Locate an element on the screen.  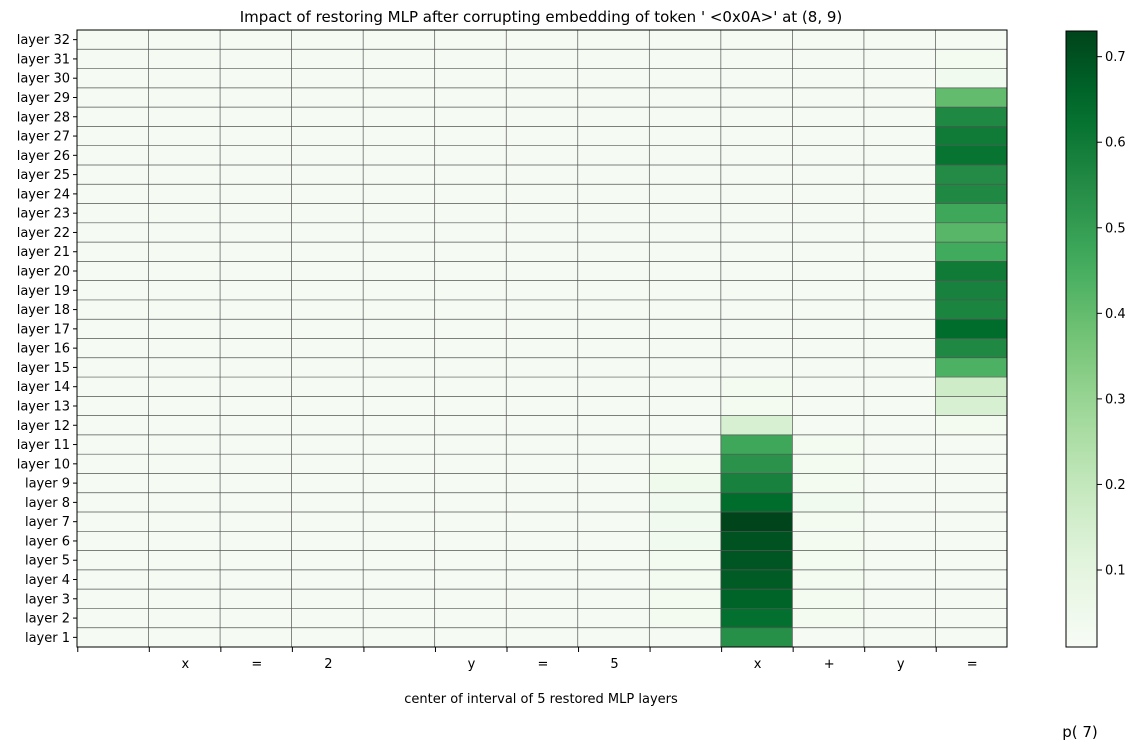
y-tick-label: layer 22 is located at coordinates (43, 233).